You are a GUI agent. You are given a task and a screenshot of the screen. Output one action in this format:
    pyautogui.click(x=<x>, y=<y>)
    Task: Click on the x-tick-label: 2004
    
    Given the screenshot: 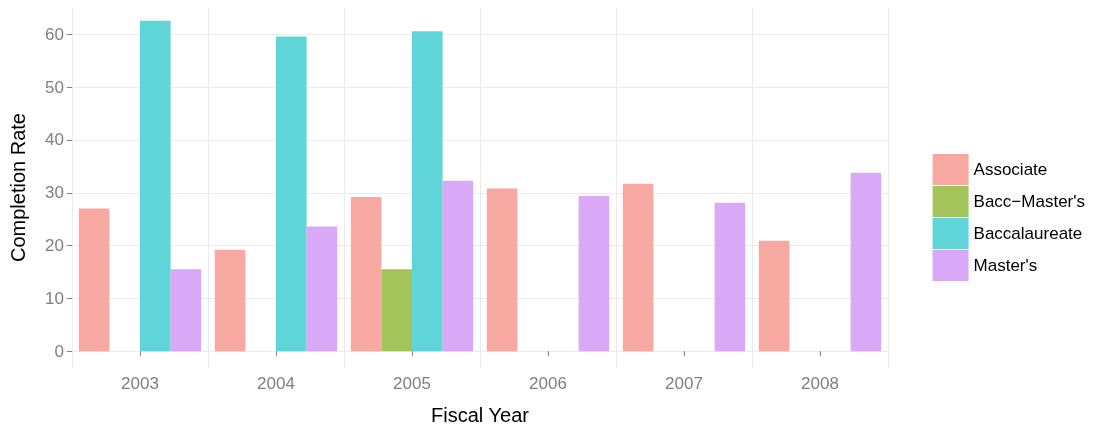 What is the action you would take?
    pyautogui.click(x=276, y=383)
    